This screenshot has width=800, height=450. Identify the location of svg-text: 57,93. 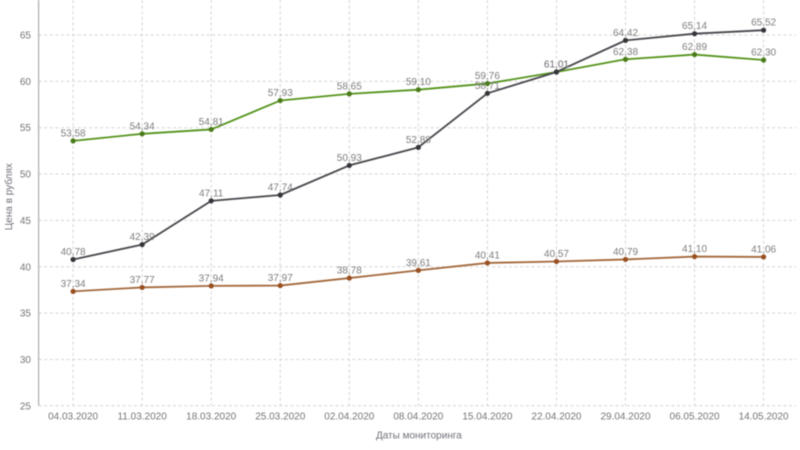
(280, 93).